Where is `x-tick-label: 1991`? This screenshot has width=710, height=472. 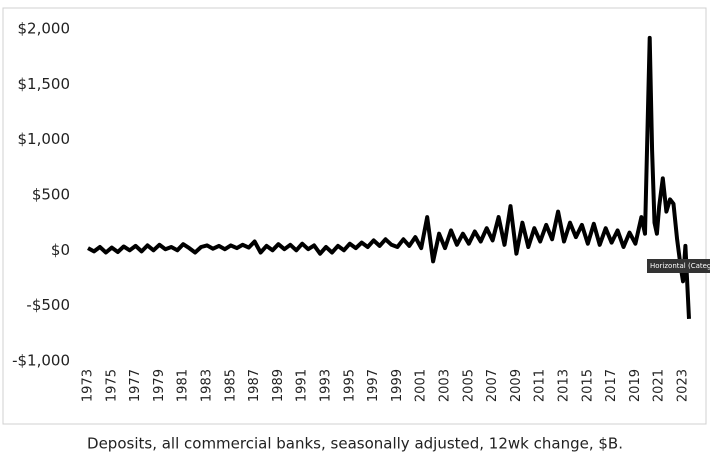 x-tick-label: 1991 is located at coordinates (302, 385).